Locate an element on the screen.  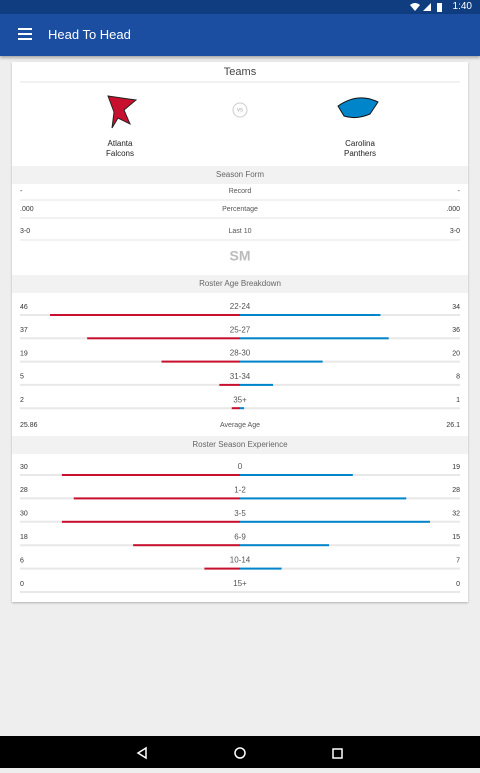
status-icons is located at coordinates (426, 7).